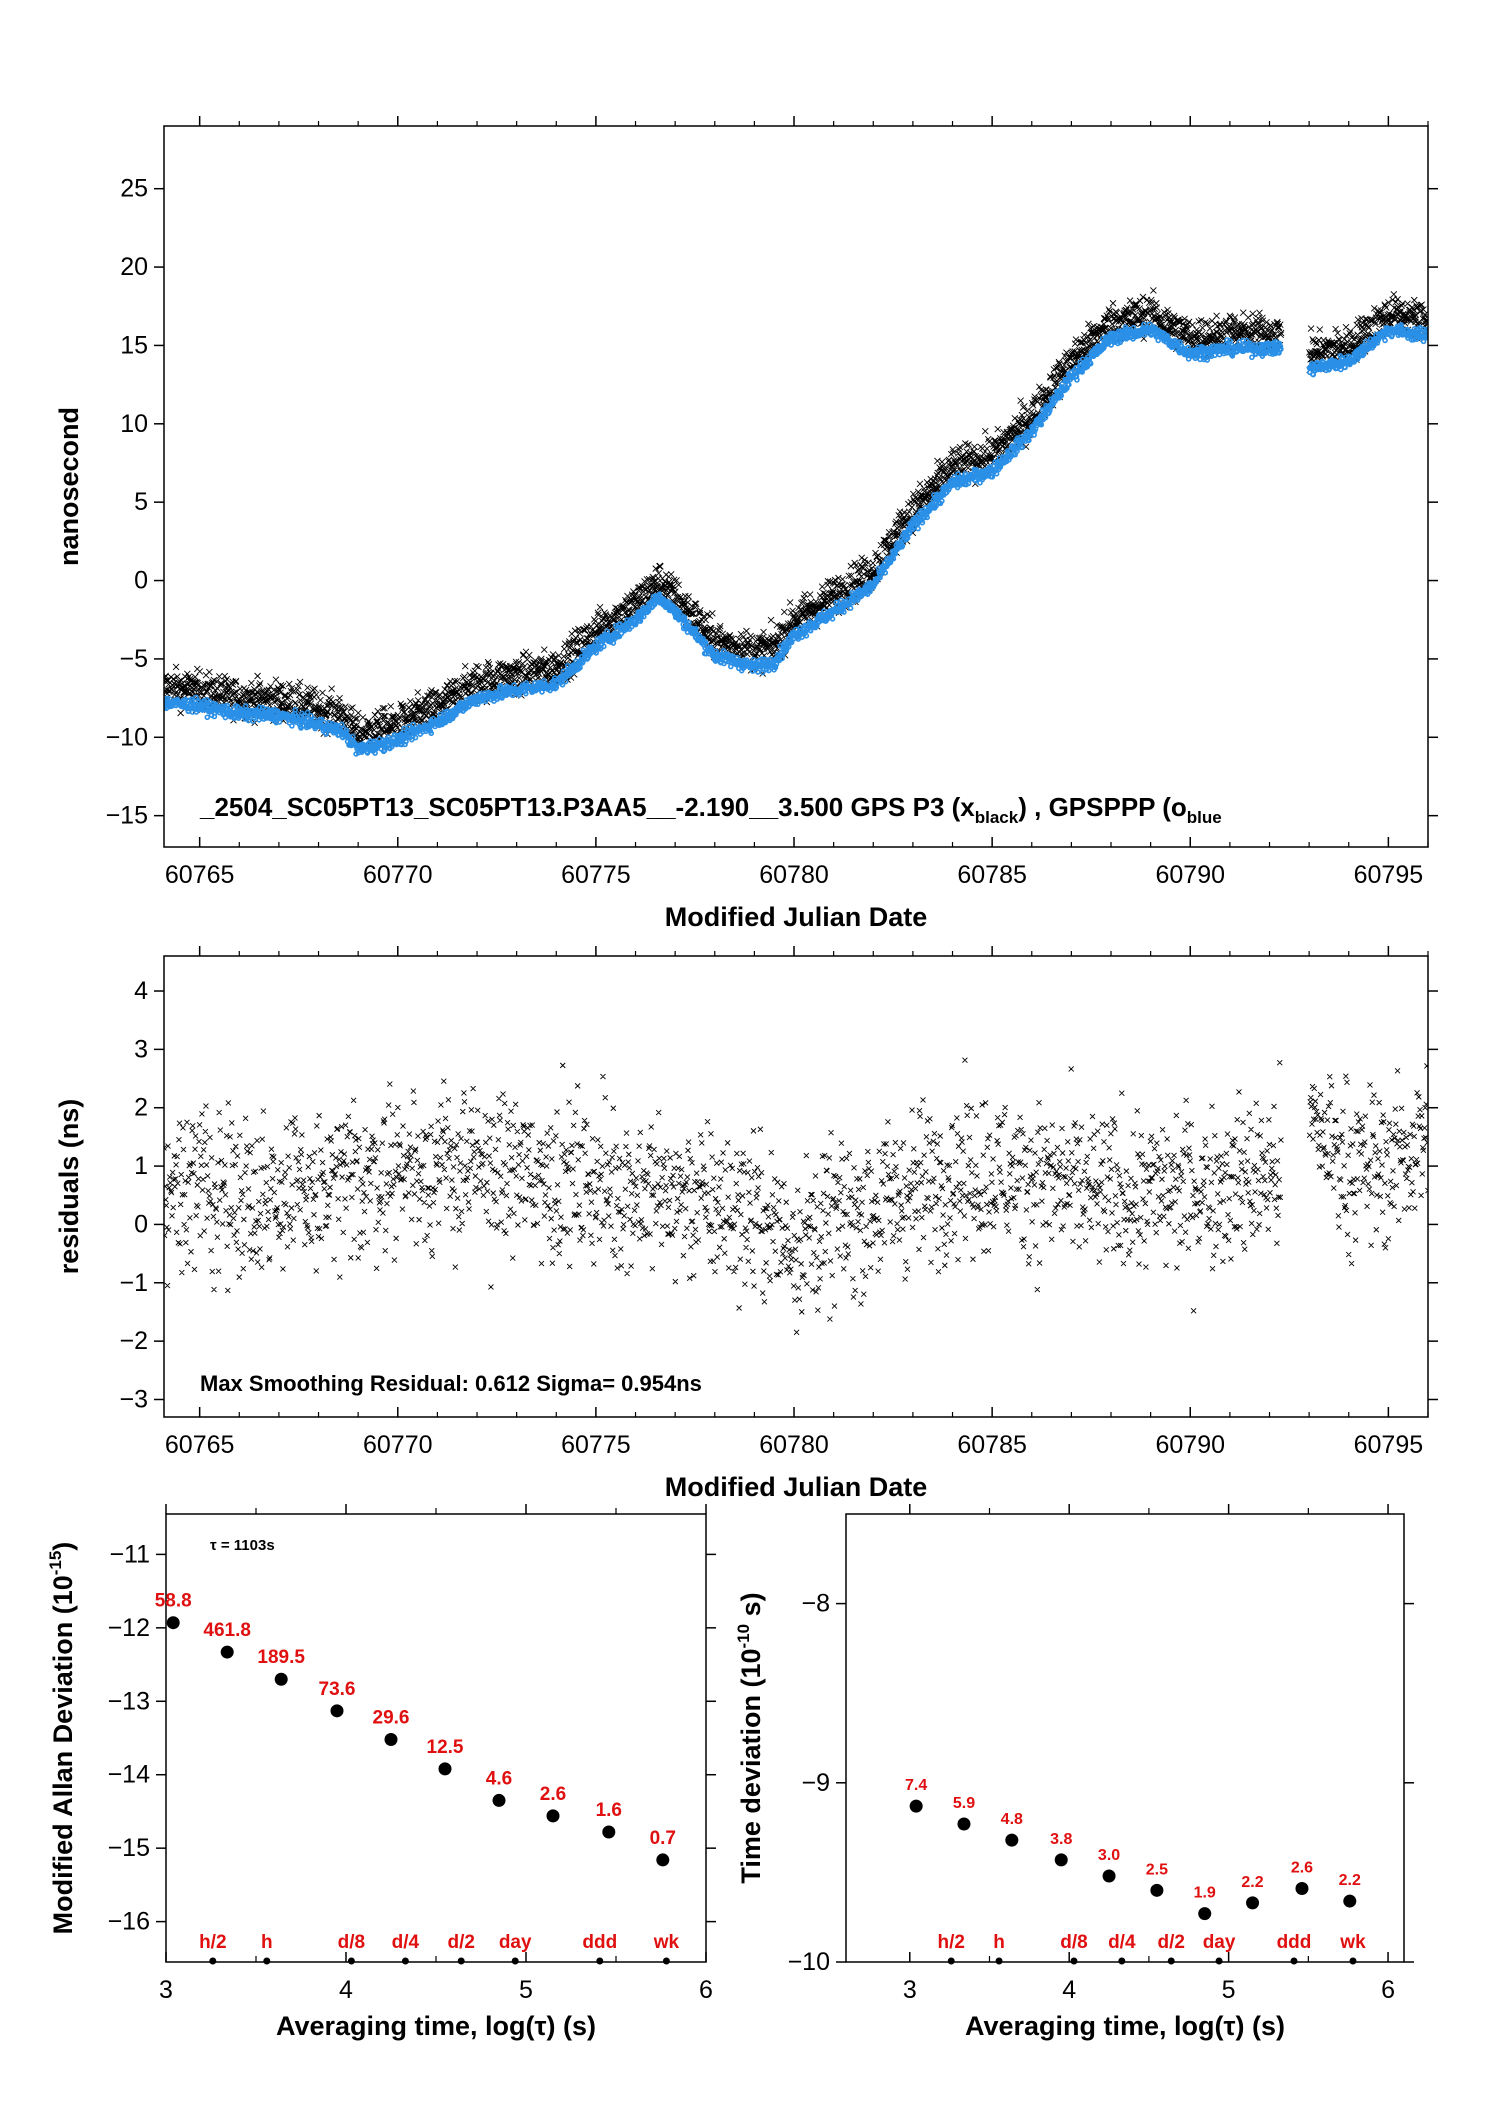 Image resolution: width=1488 pixels, height=2105 pixels. Describe the element at coordinates (200, 1445) in the screenshot. I see `x-tick-label: 60765` at that location.